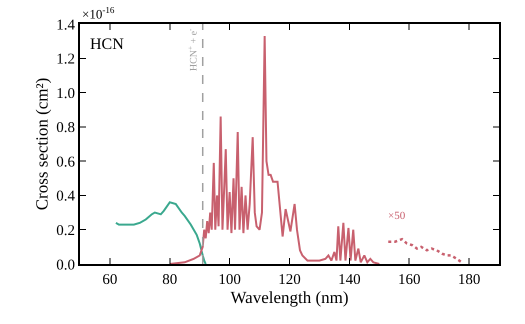  Describe the element at coordinates (65, 265) in the screenshot. I see `y-tick-label: 0.0` at that location.